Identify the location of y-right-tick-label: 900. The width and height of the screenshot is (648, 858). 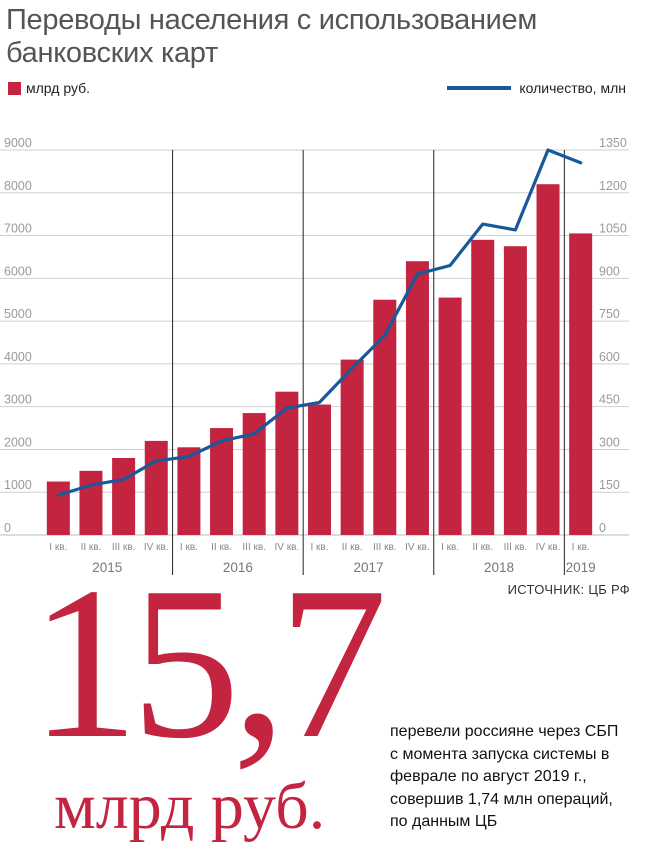
(609, 271).